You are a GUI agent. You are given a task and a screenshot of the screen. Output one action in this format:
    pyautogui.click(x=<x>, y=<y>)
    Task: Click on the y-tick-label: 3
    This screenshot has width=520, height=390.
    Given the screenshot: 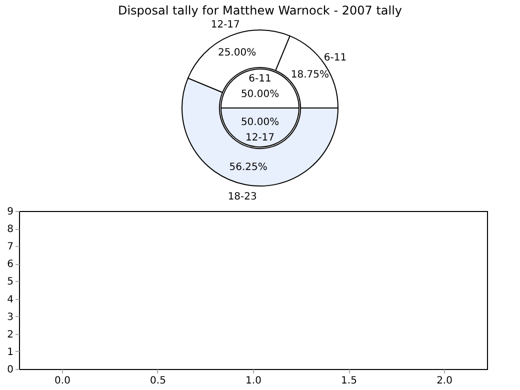 What is the action you would take?
    pyautogui.click(x=10, y=317)
    